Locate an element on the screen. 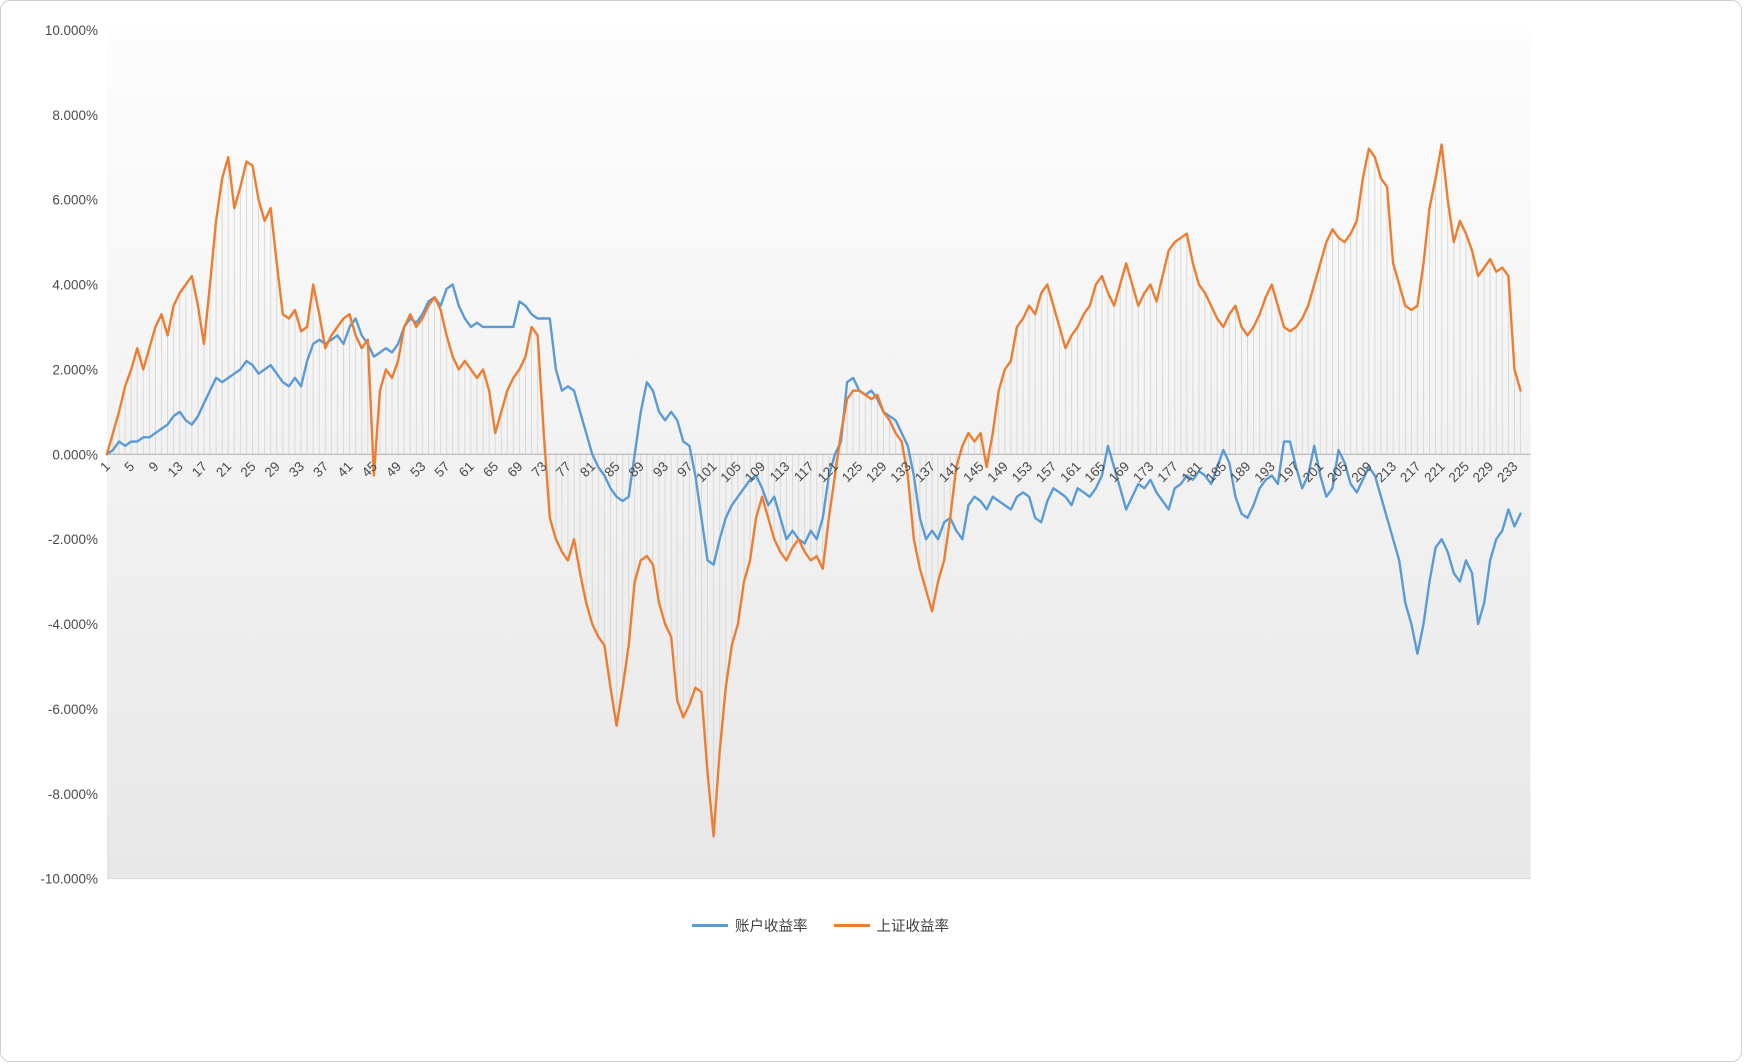 The image size is (1744, 1064). legend-line-sample-shanghai is located at coordinates (851, 925).